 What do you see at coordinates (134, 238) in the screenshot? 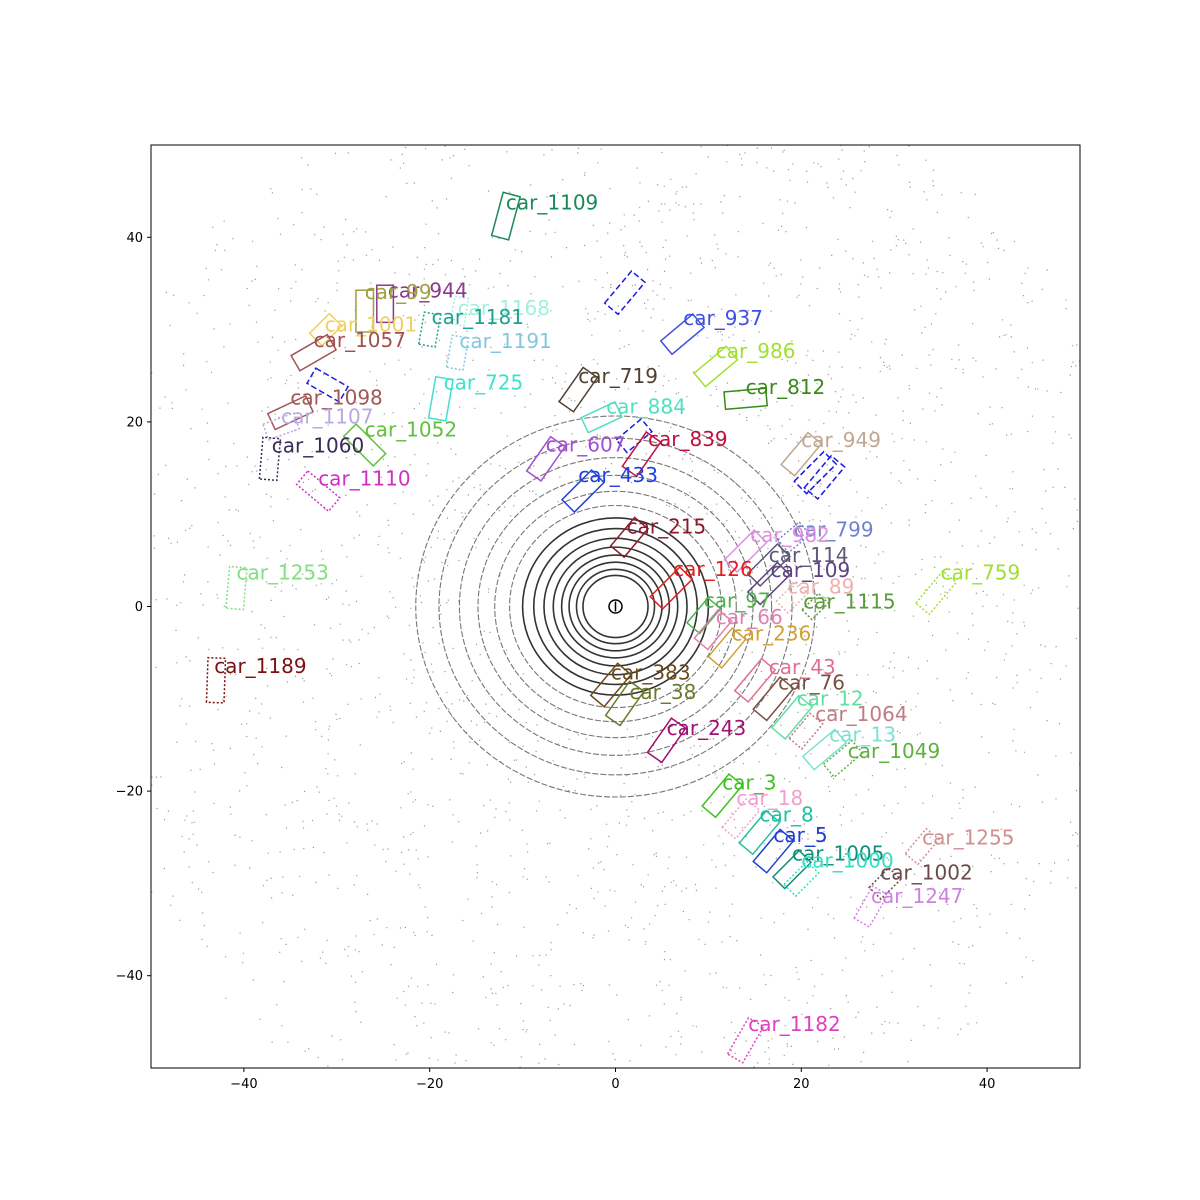
I see `y-tick-label: 40` at bounding box center [134, 238].